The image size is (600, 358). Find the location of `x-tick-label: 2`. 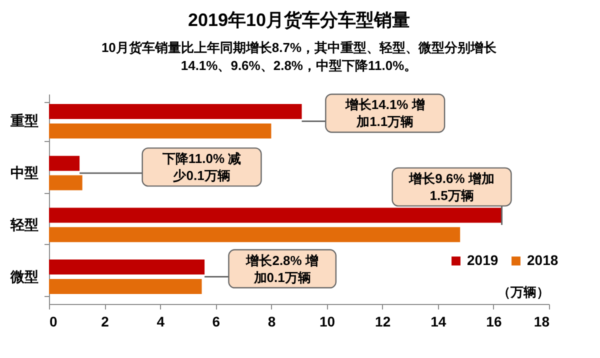

x-tick-label: 2 is located at coordinates (105, 322).